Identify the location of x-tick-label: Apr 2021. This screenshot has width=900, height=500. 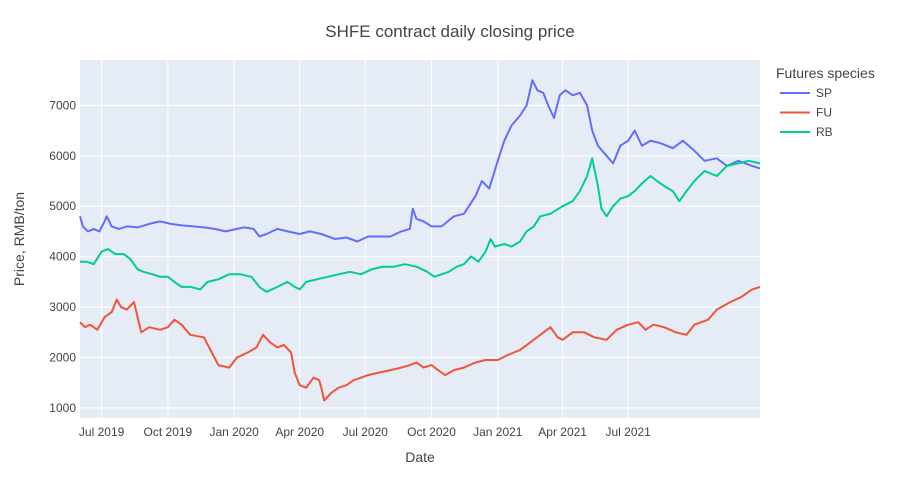
(562, 432).